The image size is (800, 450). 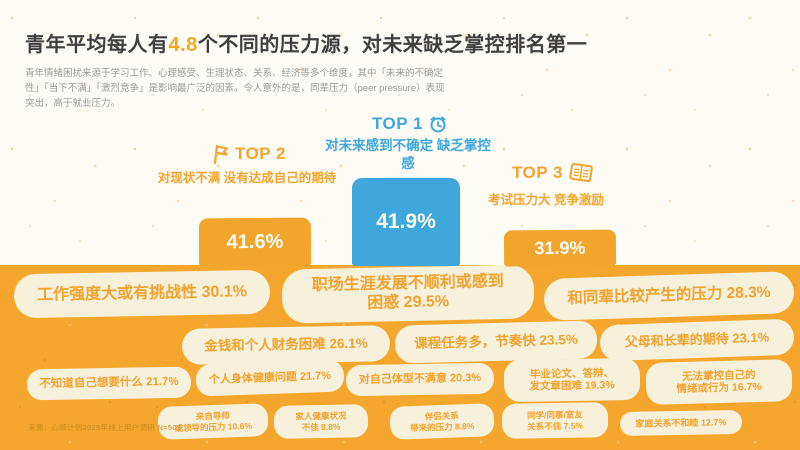 I want to click on top2-desc-line1: 对现状不满, so click(x=189, y=178).